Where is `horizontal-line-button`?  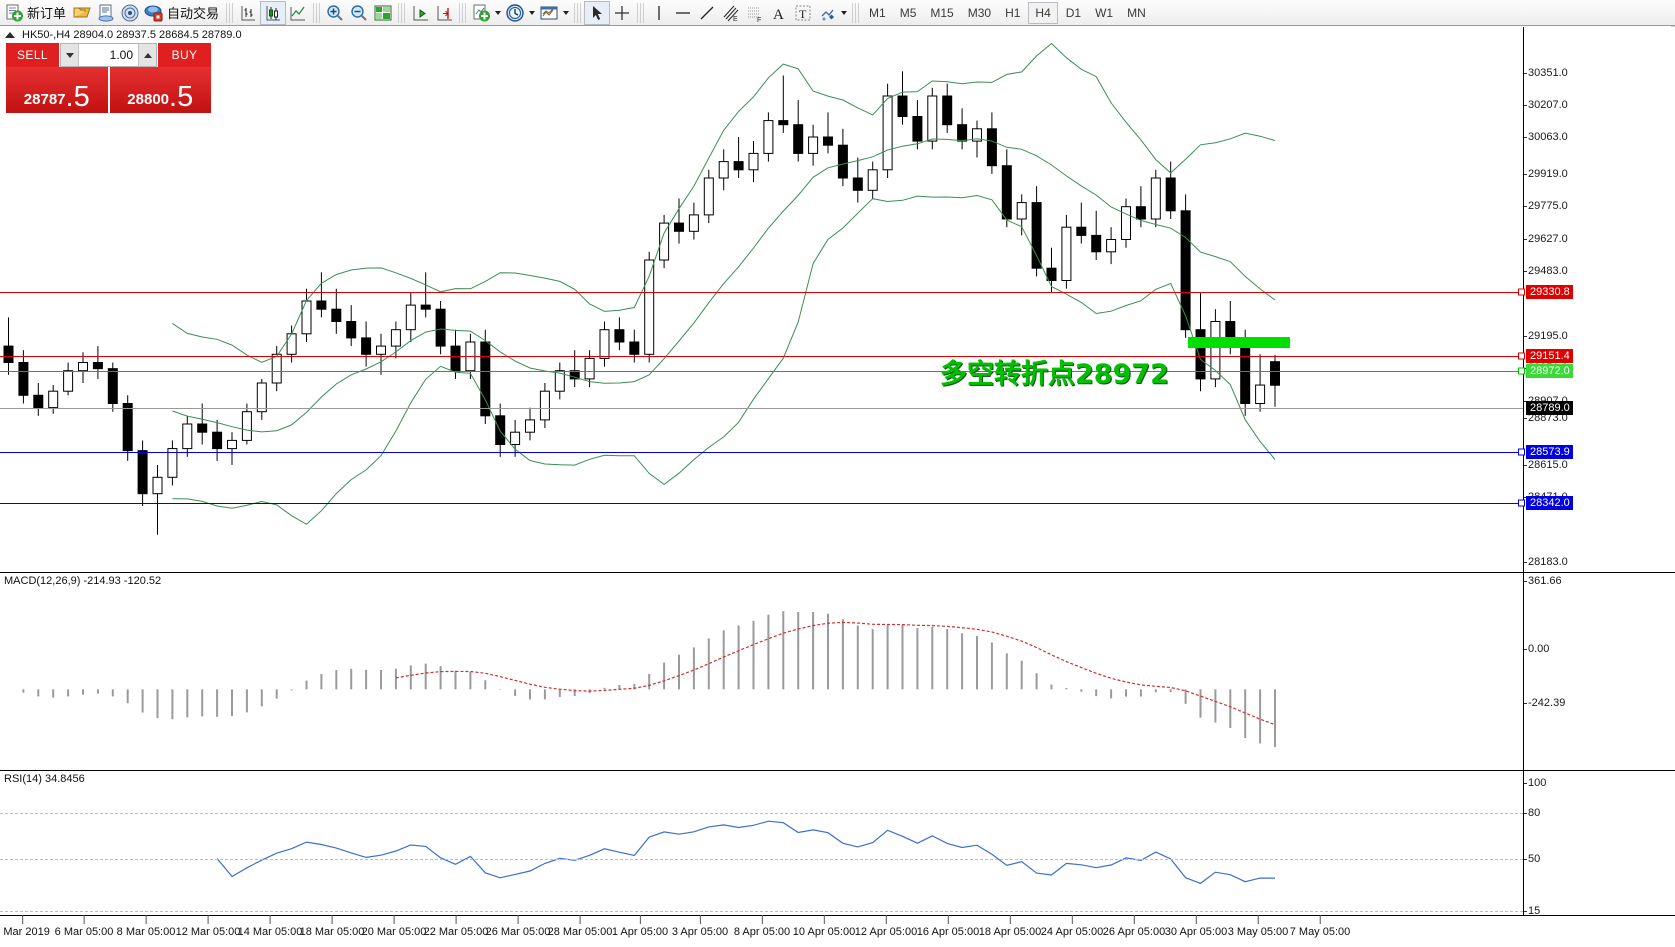 horizontal-line-button is located at coordinates (683, 13).